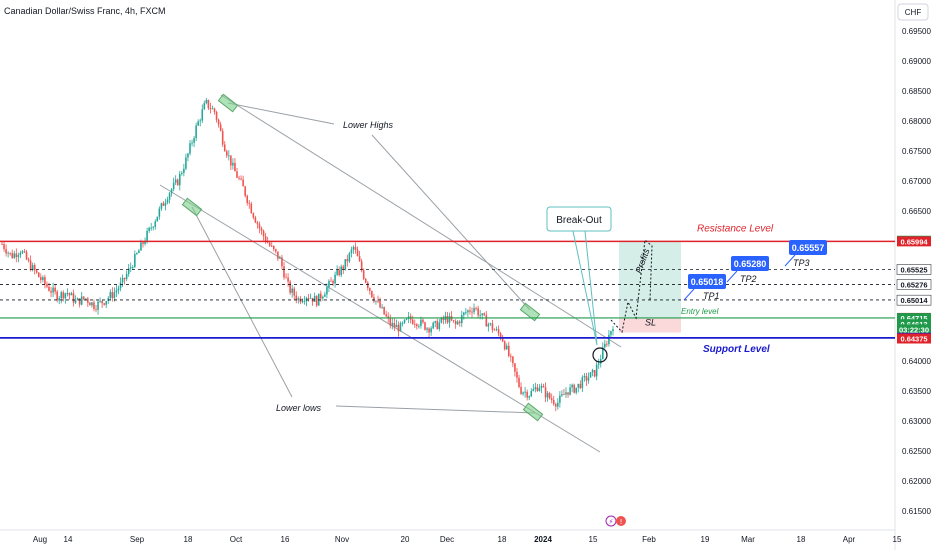  Describe the element at coordinates (650, 323) in the screenshot. I see `sl-label: SL` at that location.